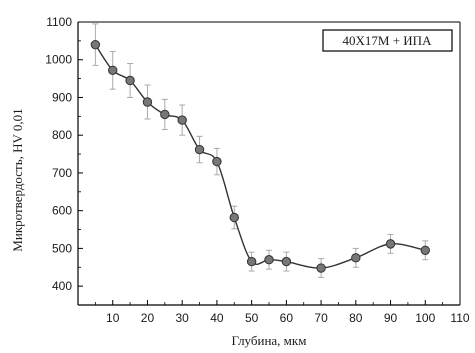  Describe the element at coordinates (183, 318) in the screenshot. I see `x-tick-label: 30` at that location.